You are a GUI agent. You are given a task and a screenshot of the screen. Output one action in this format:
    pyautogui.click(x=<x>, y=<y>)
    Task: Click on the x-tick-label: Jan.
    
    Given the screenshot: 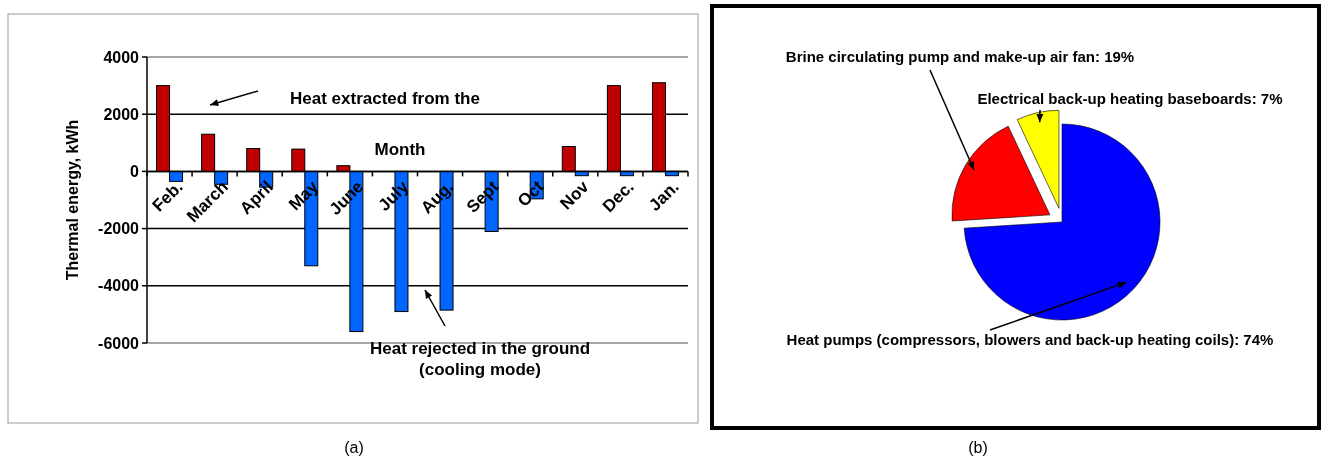 What is the action you would take?
    pyautogui.click(x=664, y=196)
    